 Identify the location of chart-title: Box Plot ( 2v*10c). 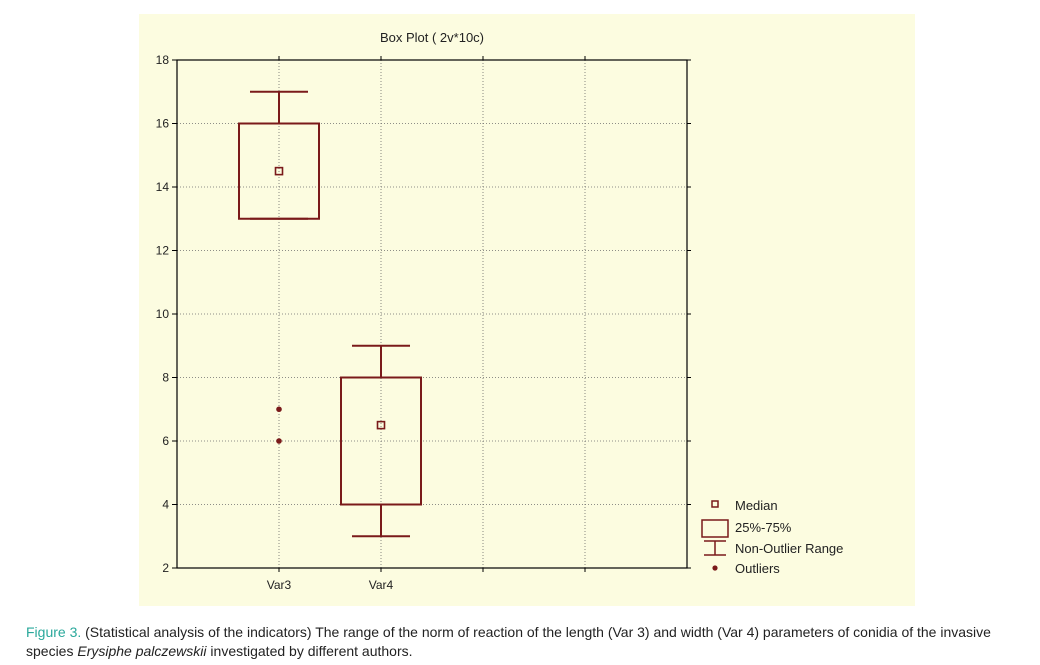
(432, 37).